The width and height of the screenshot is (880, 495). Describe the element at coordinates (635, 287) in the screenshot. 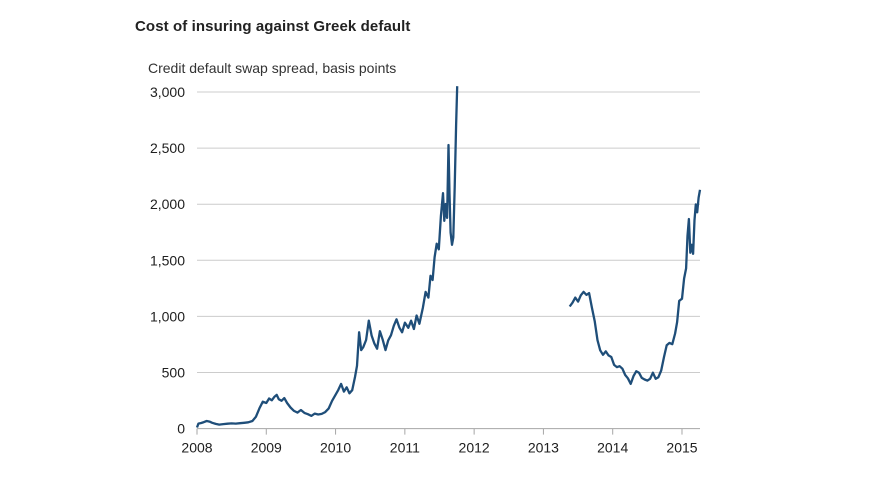

I see `series-line-segment` at that location.